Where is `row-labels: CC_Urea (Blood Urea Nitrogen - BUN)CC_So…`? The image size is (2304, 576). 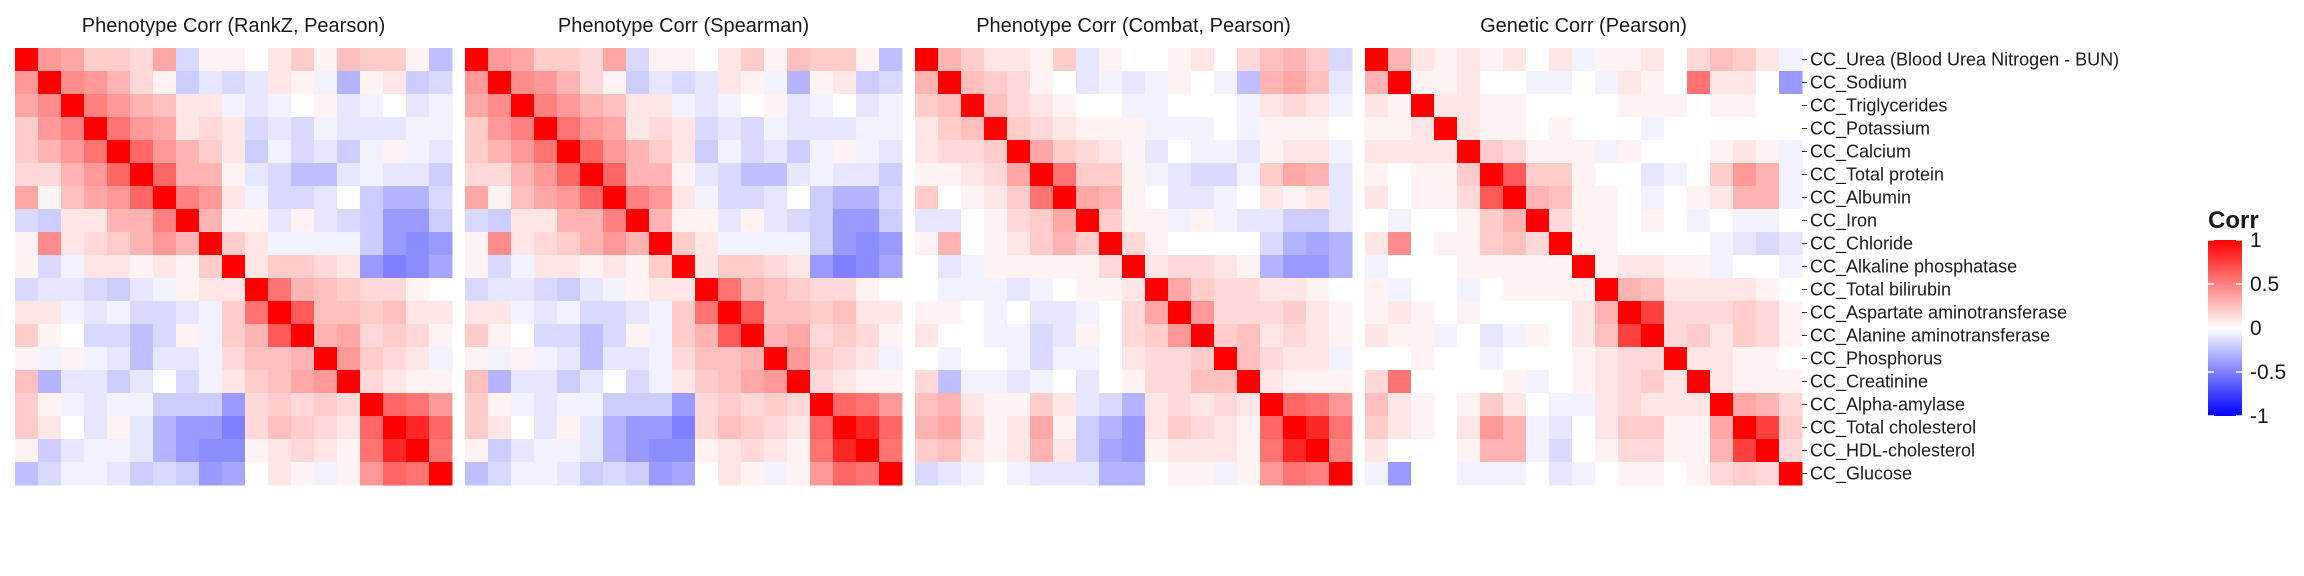 row-labels: CC_Urea (Blood Urea Nitrogen - BUN)CC_So… is located at coordinates (1960, 267).